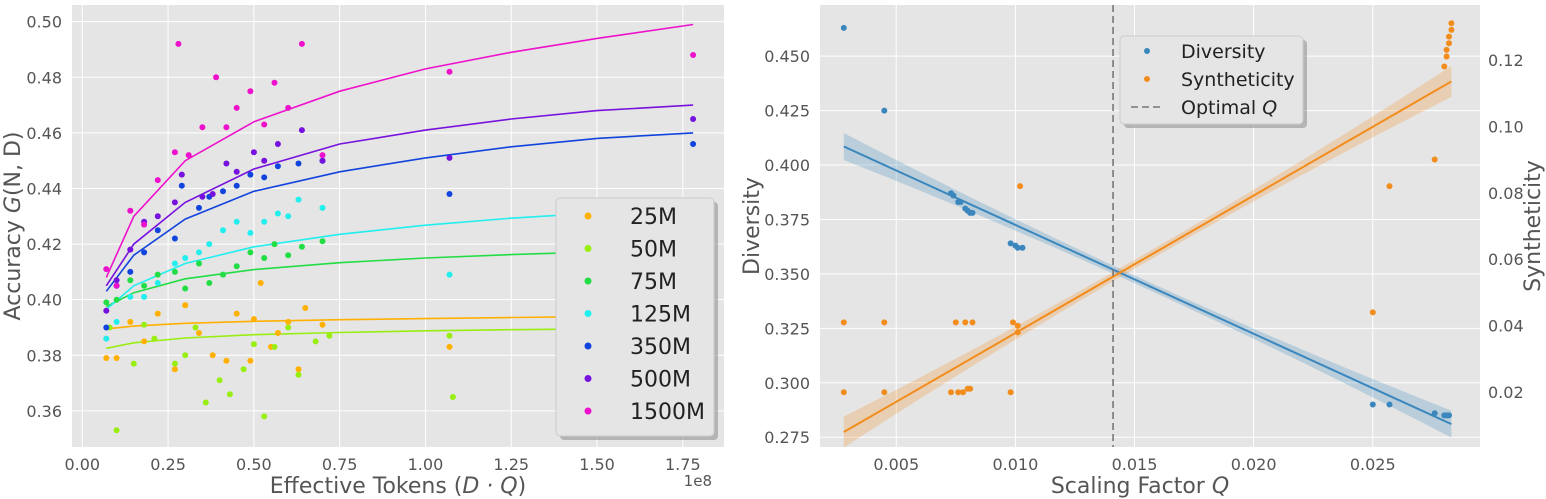  What do you see at coordinates (44, 217) in the screenshot?
I see `accuracy-y-ticks: 0.36 0.38 0.40 0.42 0.44 0.46 0.48 0.50` at bounding box center [44, 217].